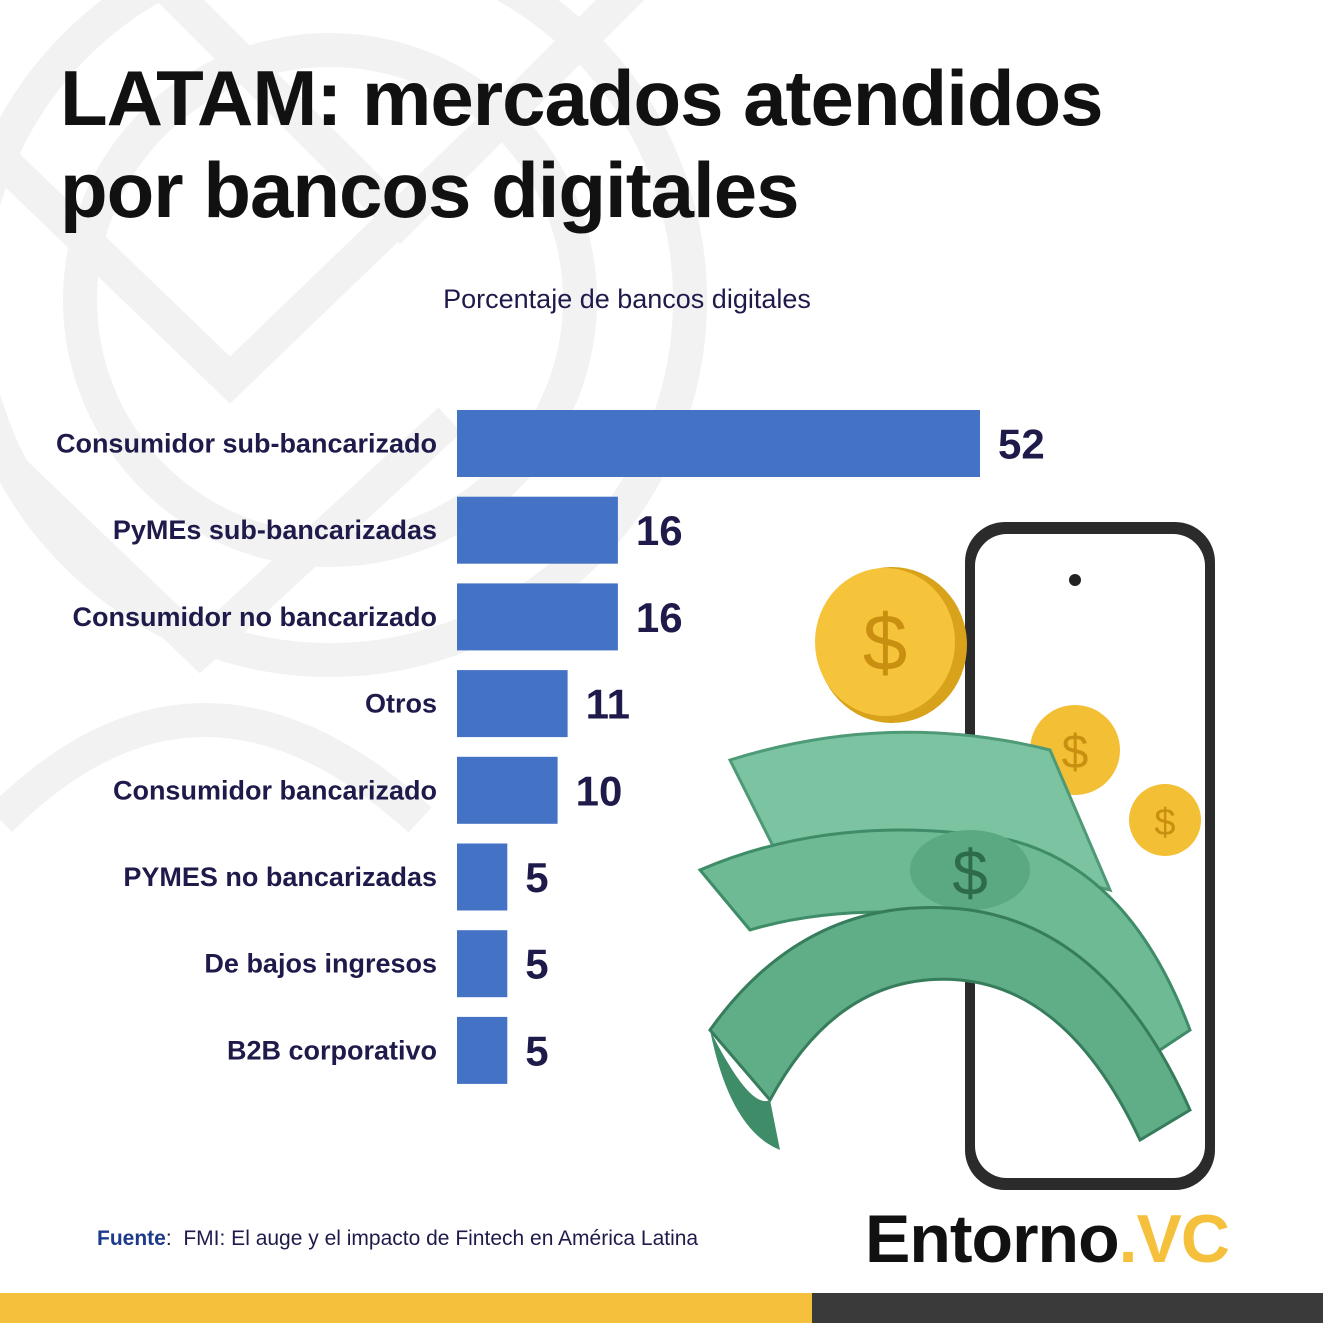 Image resolution: width=1323 pixels, height=1323 pixels. What do you see at coordinates (280, 877) in the screenshot?
I see `category-label-5: PYMES no bancarizadas` at bounding box center [280, 877].